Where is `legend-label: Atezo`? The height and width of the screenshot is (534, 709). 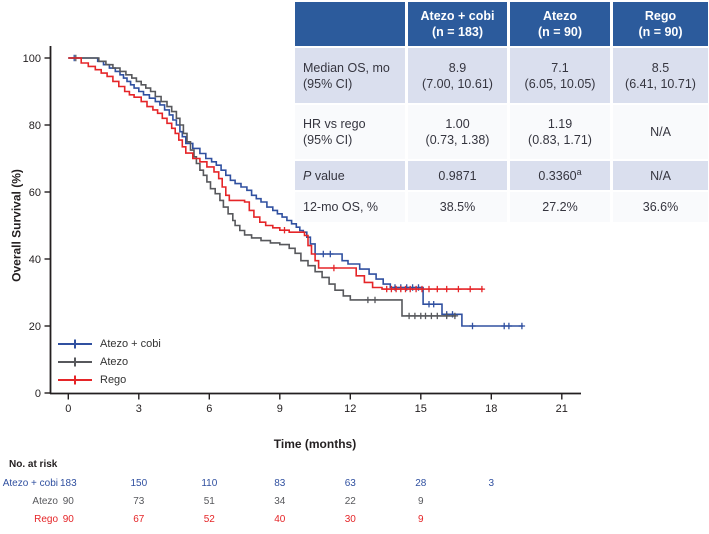
legend-label: Atezo is located at coordinates (114, 362).